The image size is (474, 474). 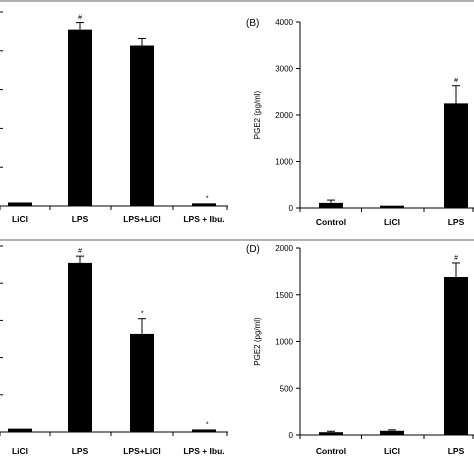 I want to click on y-tick-label: 4000, so click(x=284, y=22).